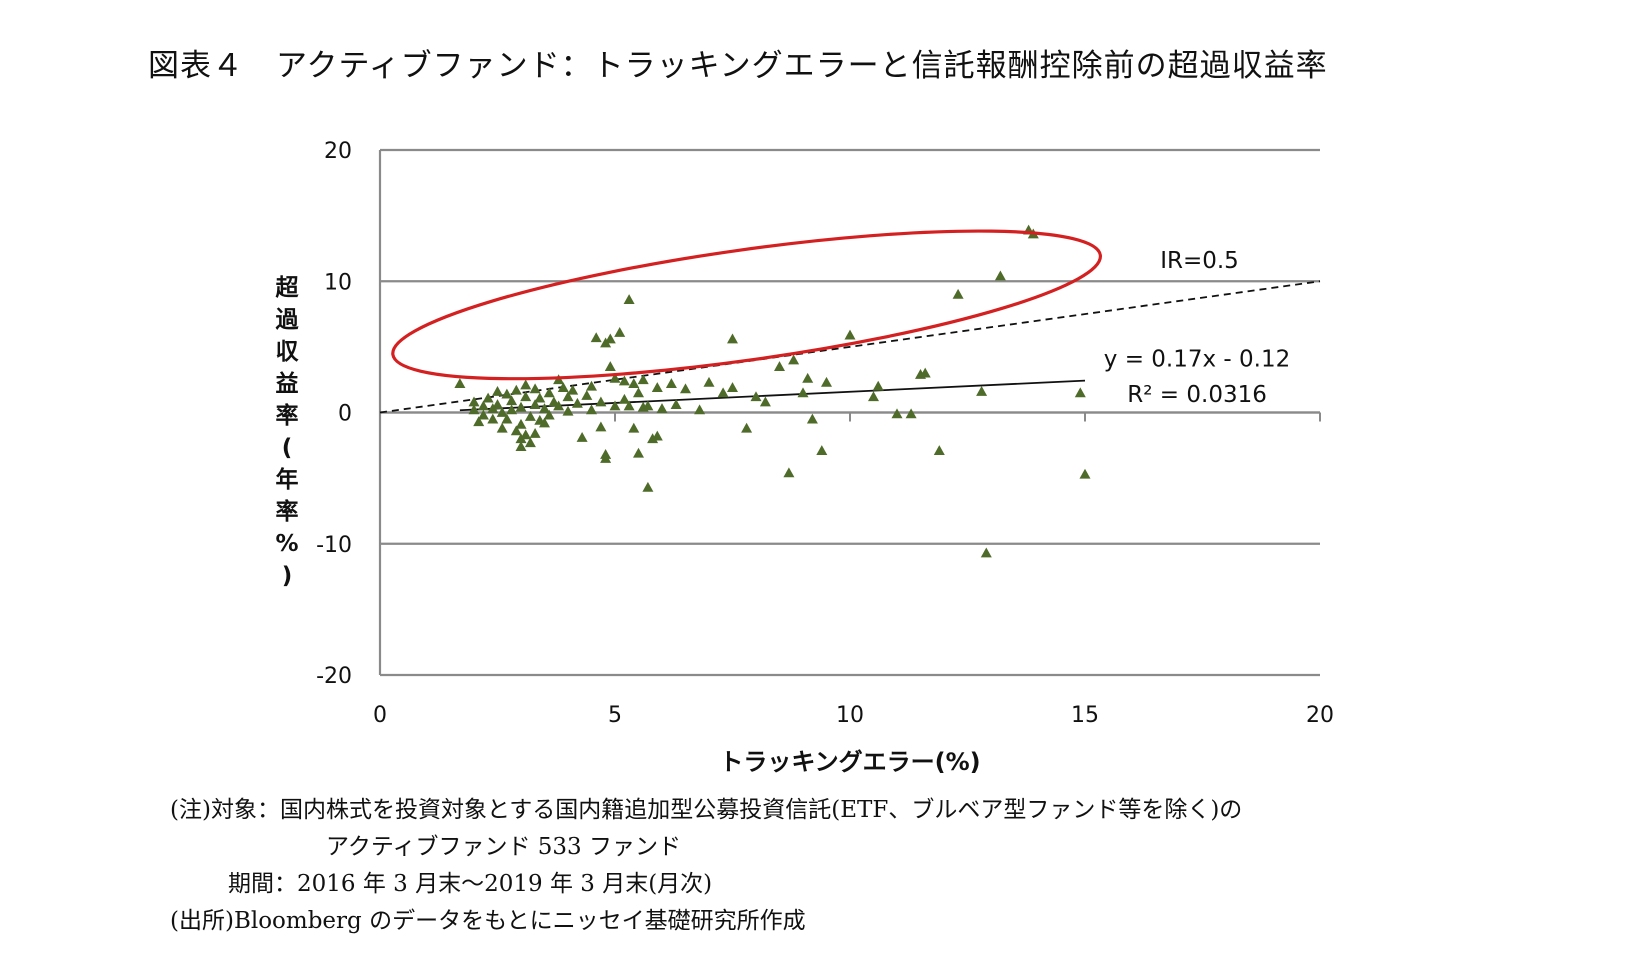 The height and width of the screenshot is (955, 1651). I want to click on highlight-ellipse, so click(747, 305).